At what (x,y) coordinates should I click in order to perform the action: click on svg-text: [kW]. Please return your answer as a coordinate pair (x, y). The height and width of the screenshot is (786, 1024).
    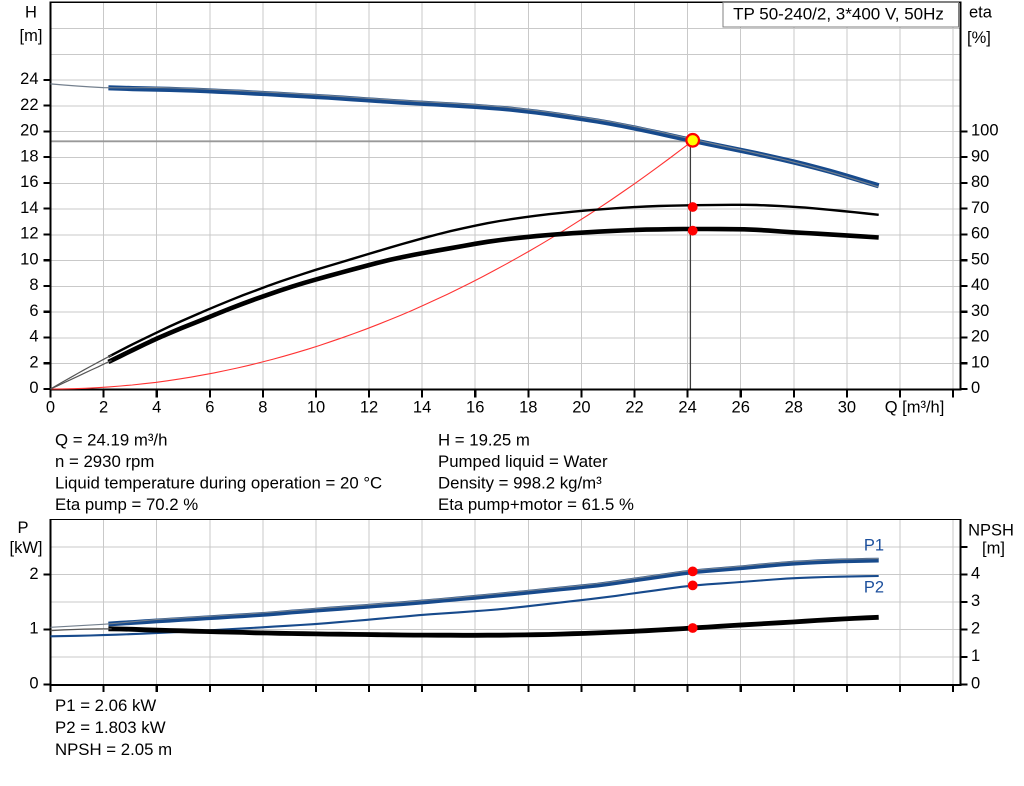
    Looking at the image, I should click on (26, 548).